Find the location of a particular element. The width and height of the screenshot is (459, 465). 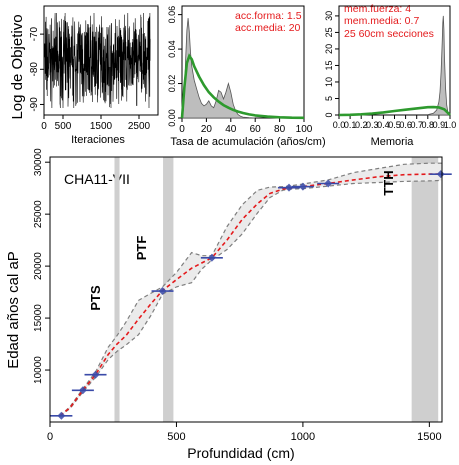

memory-xtick-label: 0.9 is located at coordinates (439, 125).